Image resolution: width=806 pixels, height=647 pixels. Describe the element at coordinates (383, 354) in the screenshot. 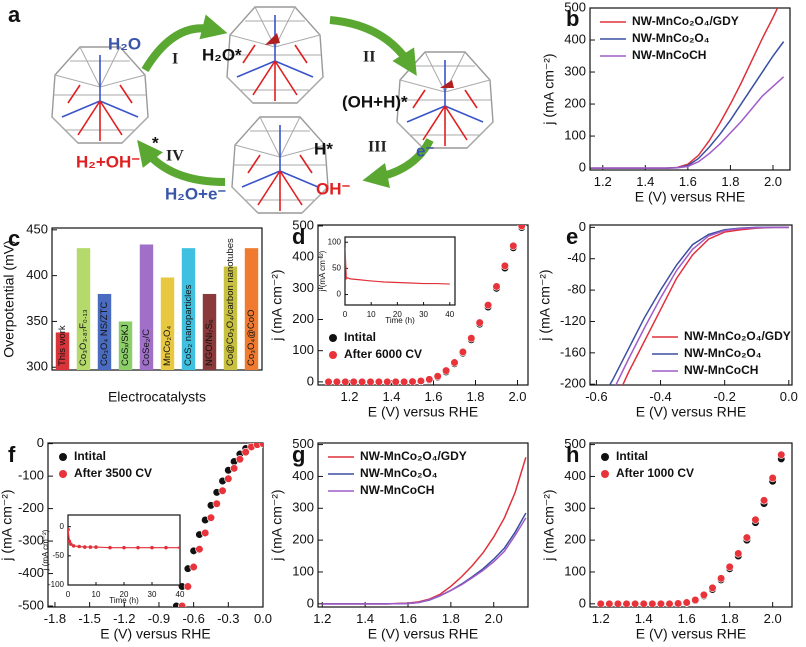

I see `legend-label: After 6000 CV` at that location.